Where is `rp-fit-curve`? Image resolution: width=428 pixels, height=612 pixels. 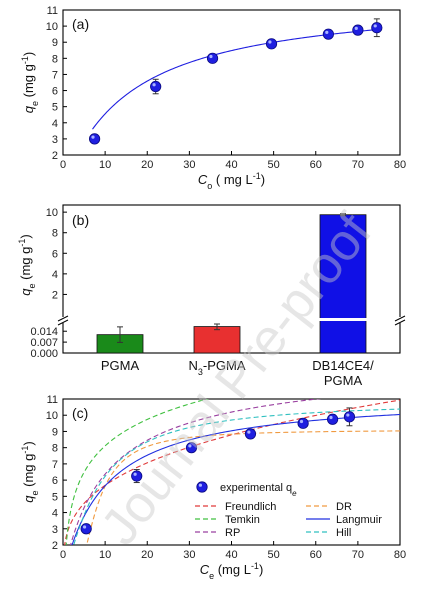 rp-fit-curve is located at coordinates (196, 472).